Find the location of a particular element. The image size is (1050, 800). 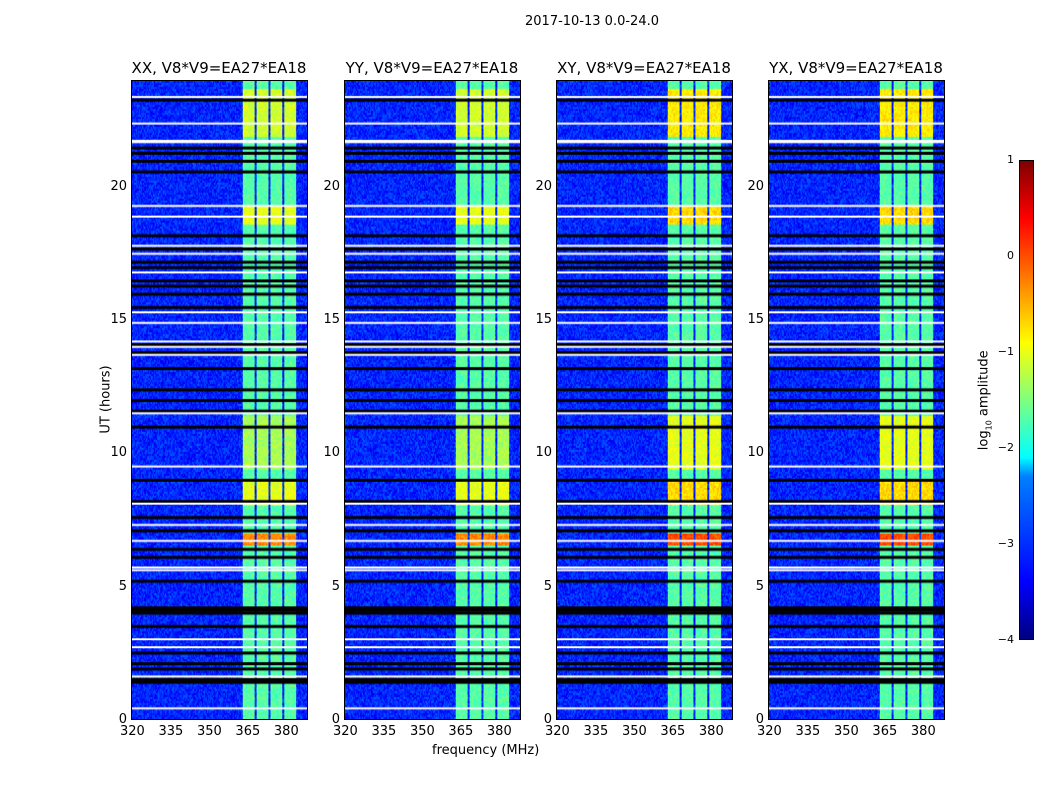

colorbar-tick-label: −1 is located at coordinates (1005, 351).